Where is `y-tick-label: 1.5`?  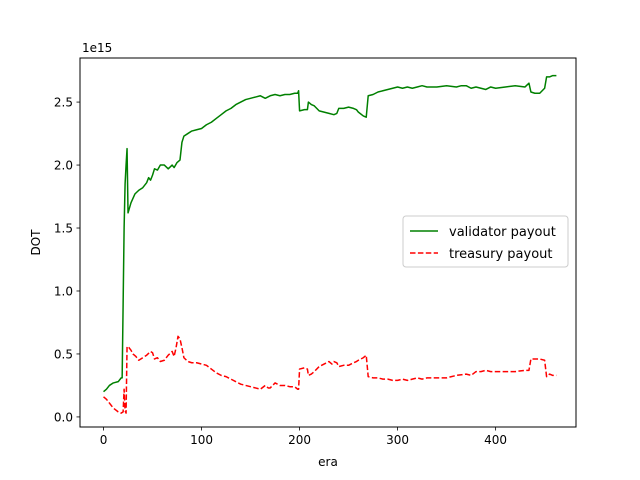 y-tick-label: 1.5 is located at coordinates (63, 229).